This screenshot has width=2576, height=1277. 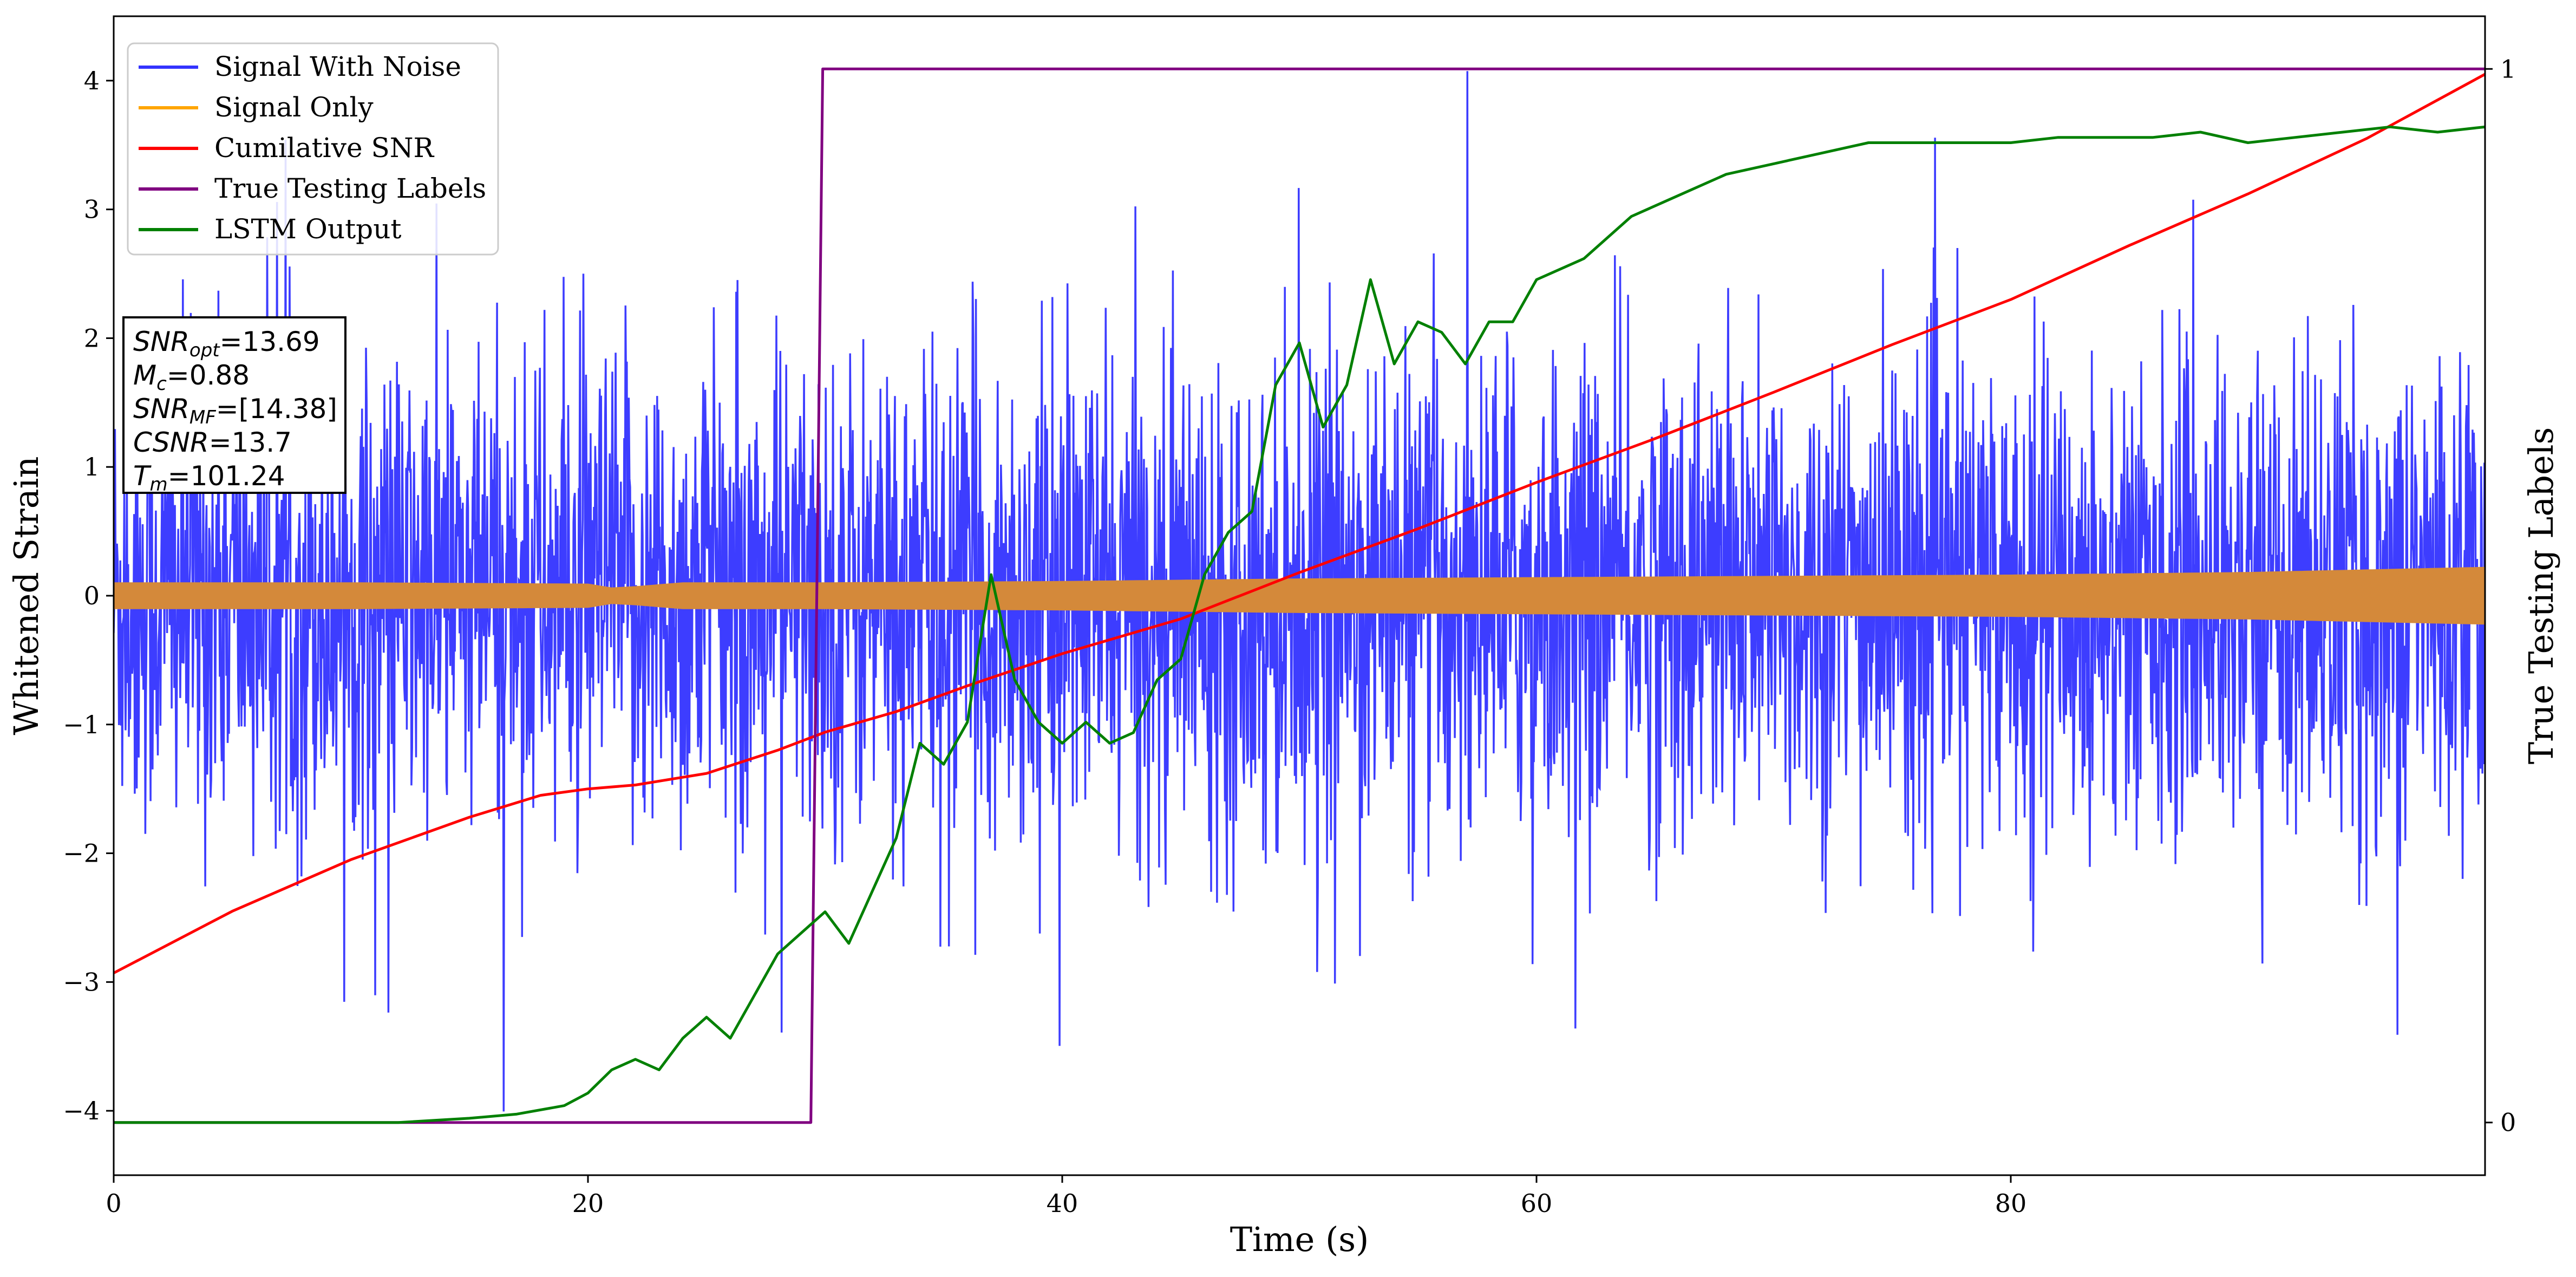 I want to click on y-tick-label: 4, so click(x=92, y=80).